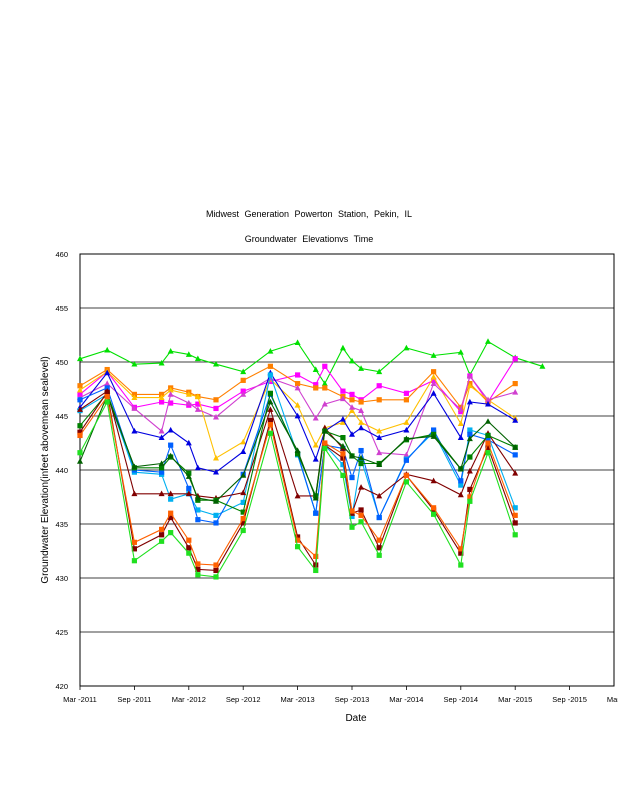 The image size is (618, 800). Describe the element at coordinates (243, 699) in the screenshot. I see `x-tick-label: Sep -2012` at that location.